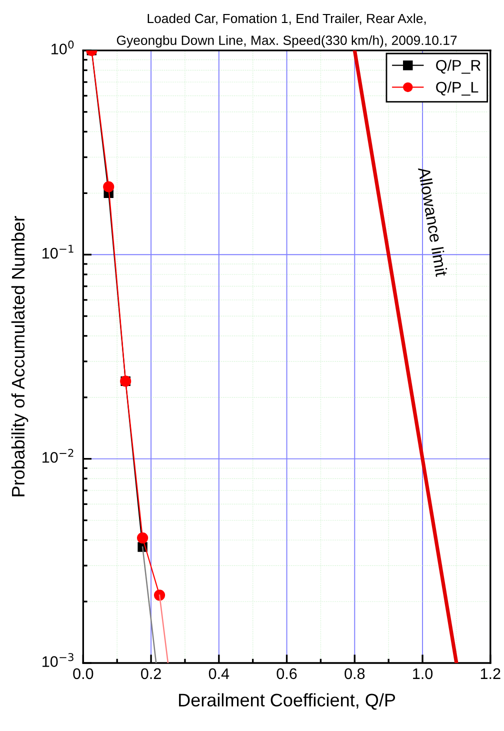 The width and height of the screenshot is (504, 731). What do you see at coordinates (58, 455) in the screenshot?
I see `y-tick-label: 10$^{−2}$` at bounding box center [58, 455].